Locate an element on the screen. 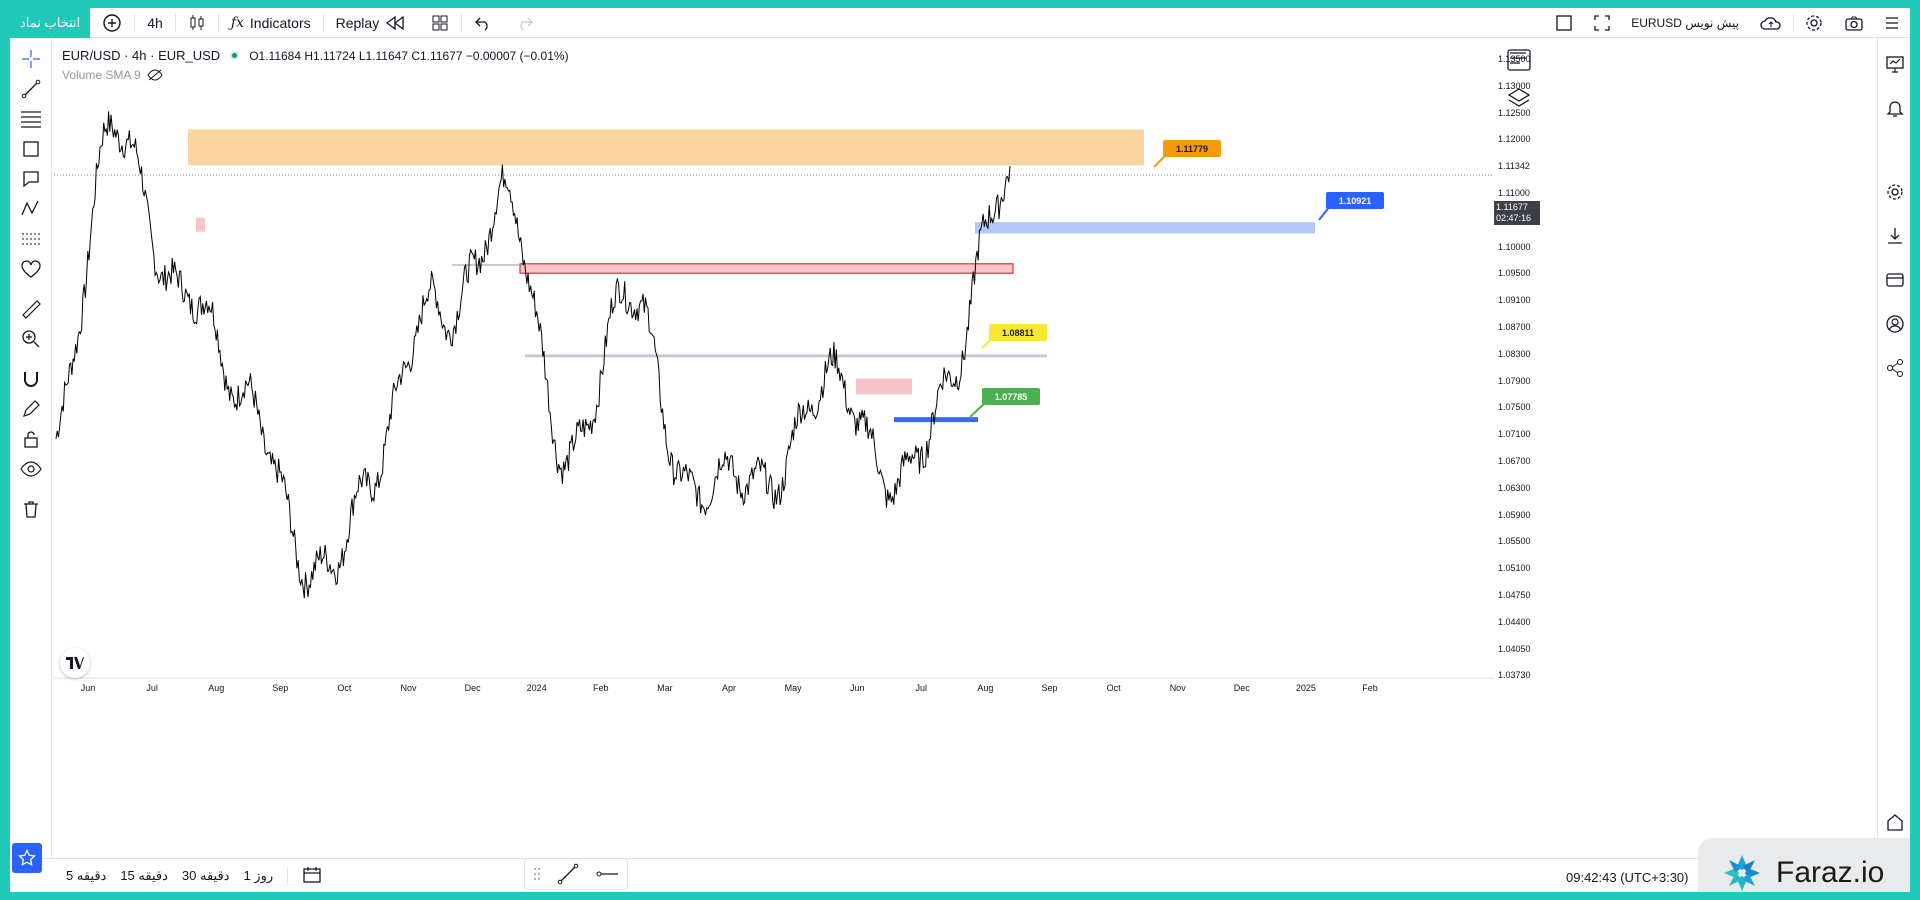 This screenshot has height=900, width=1920. supply-zone is located at coordinates (666, 147).